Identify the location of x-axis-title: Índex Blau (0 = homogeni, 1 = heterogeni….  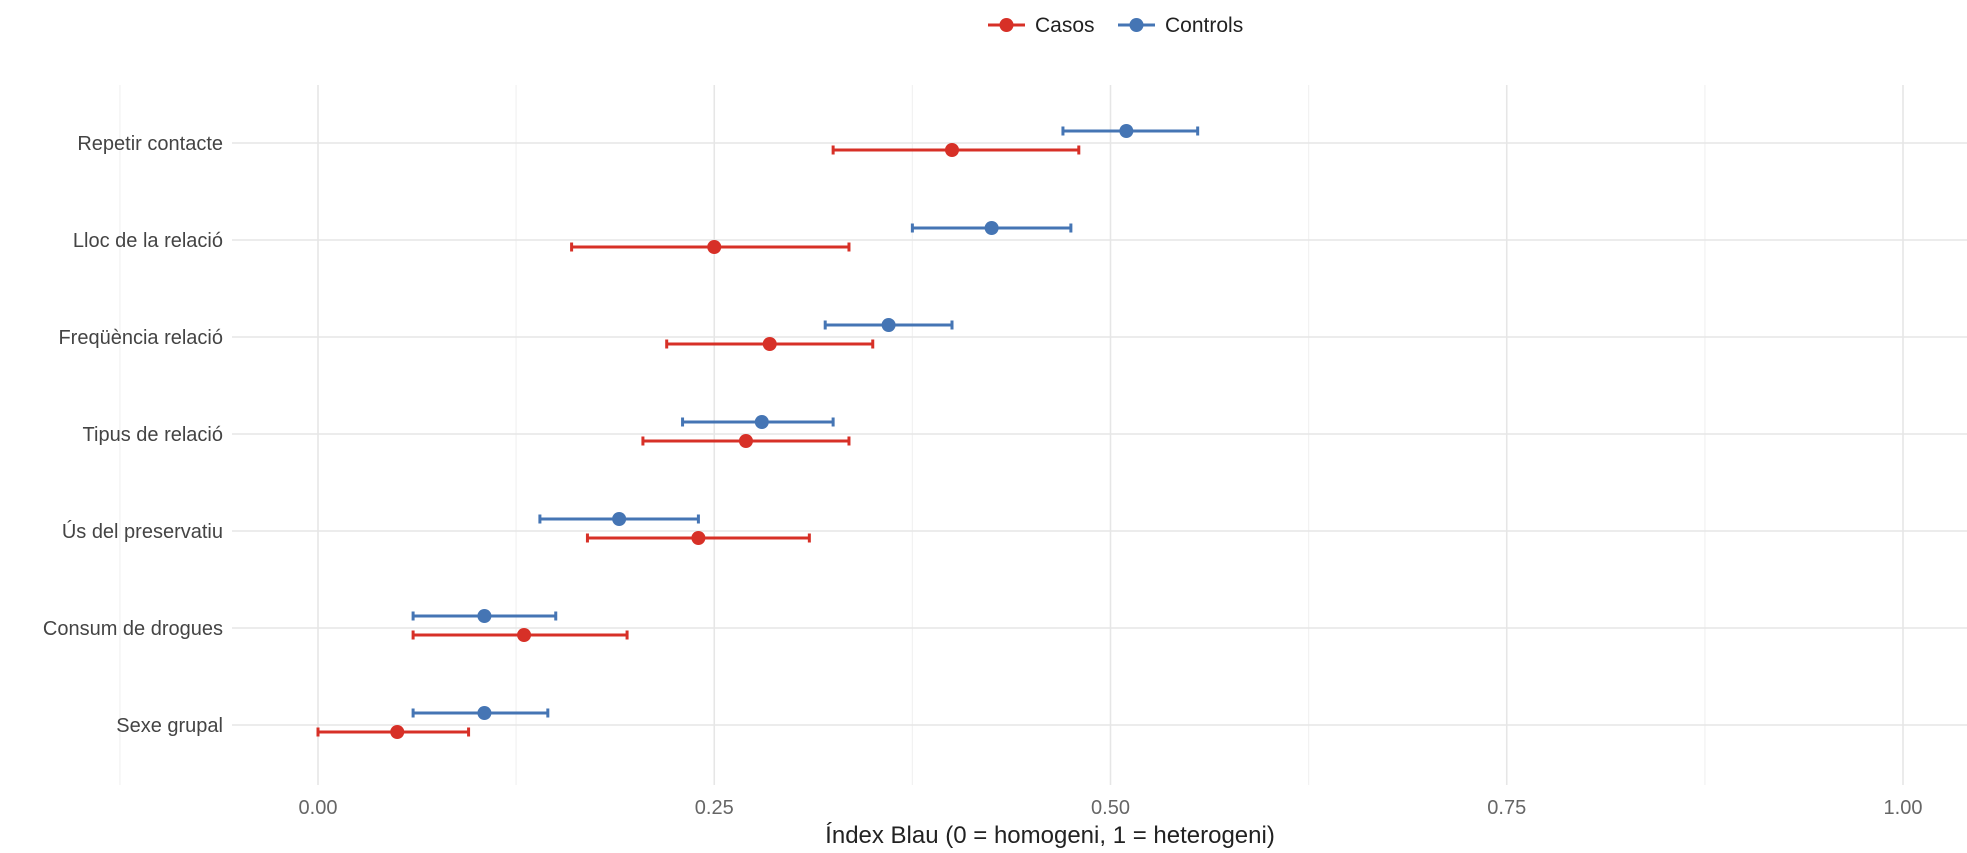
(1050, 835).